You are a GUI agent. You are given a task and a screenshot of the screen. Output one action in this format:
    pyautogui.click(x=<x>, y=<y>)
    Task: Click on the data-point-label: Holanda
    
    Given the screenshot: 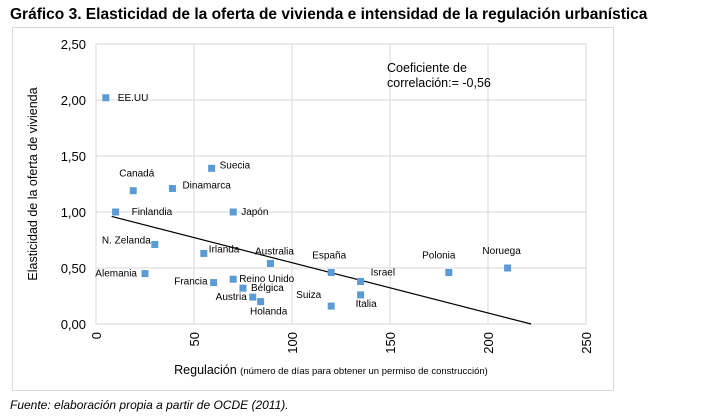 What is the action you would take?
    pyautogui.click(x=269, y=312)
    